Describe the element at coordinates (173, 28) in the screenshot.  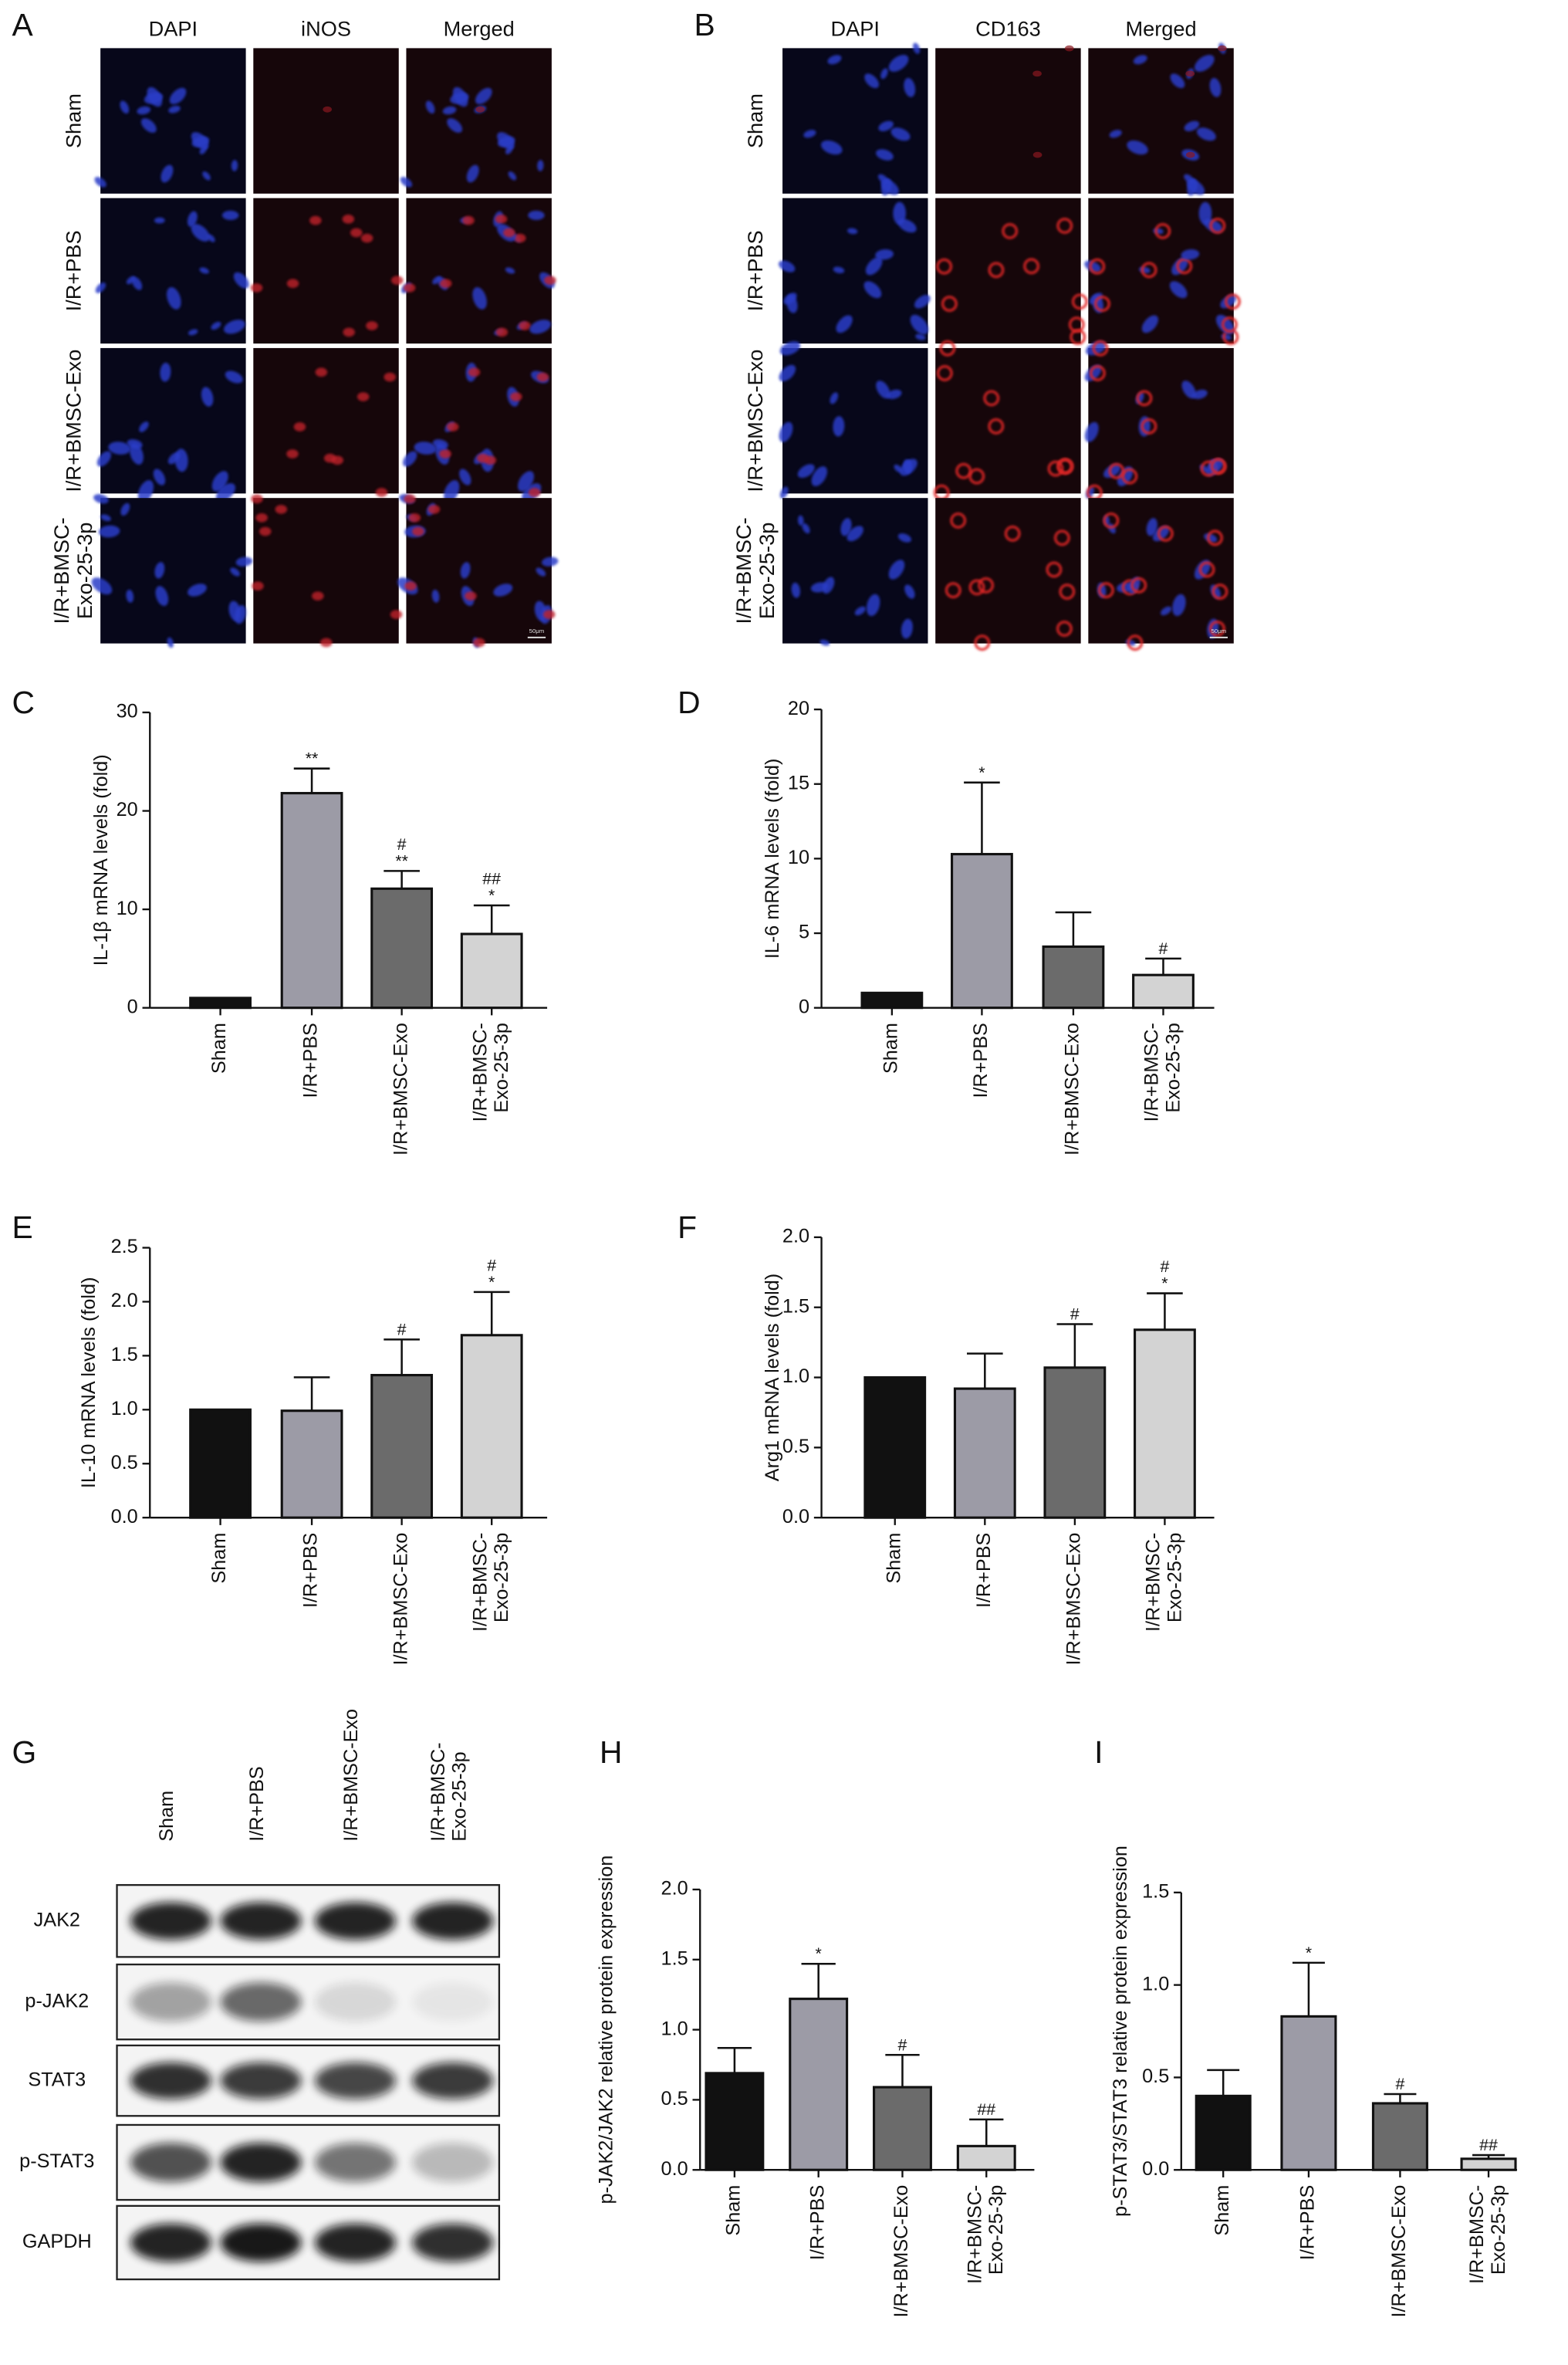
I see `column-header: DAPI` at that location.